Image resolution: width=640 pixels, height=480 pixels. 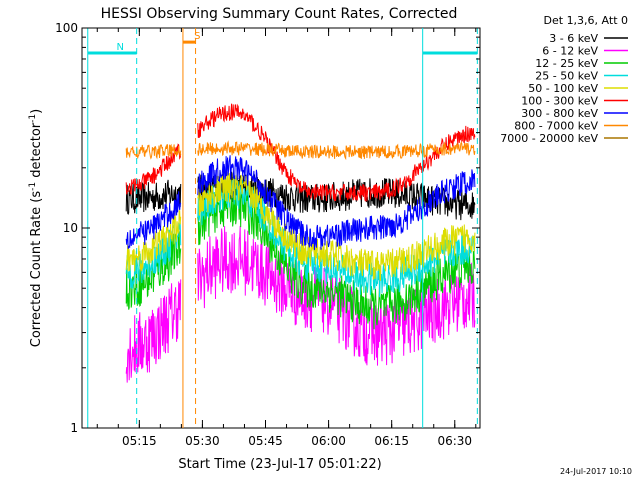 What do you see at coordinates (328, 441) in the screenshot?
I see `x-tick-label: 06:00` at bounding box center [328, 441].